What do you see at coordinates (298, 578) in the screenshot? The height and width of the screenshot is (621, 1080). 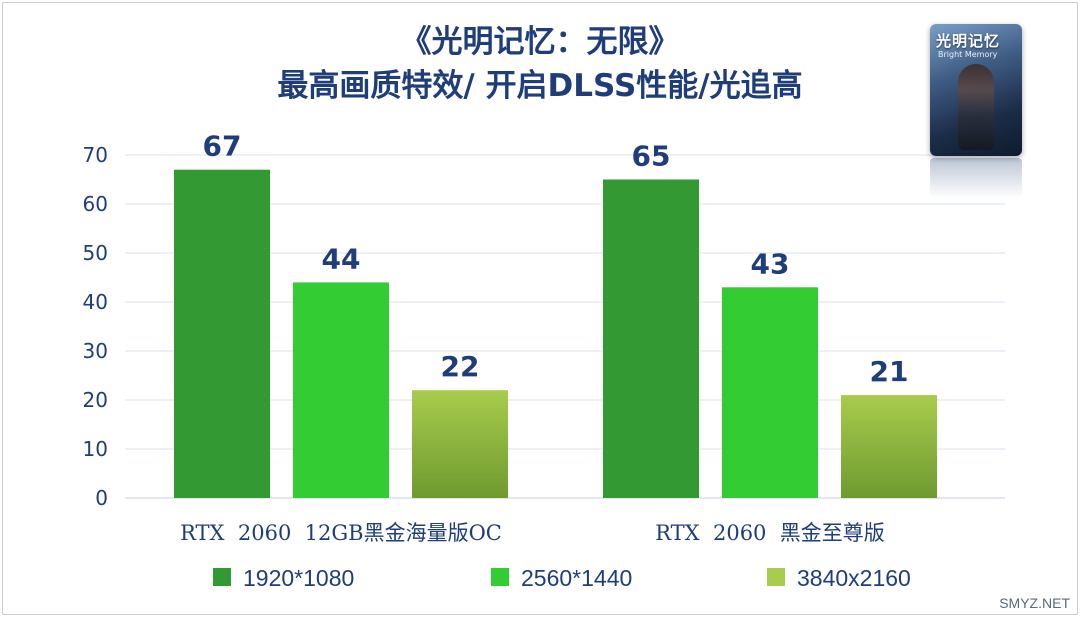 I see `legend-label: 1920*1080` at bounding box center [298, 578].